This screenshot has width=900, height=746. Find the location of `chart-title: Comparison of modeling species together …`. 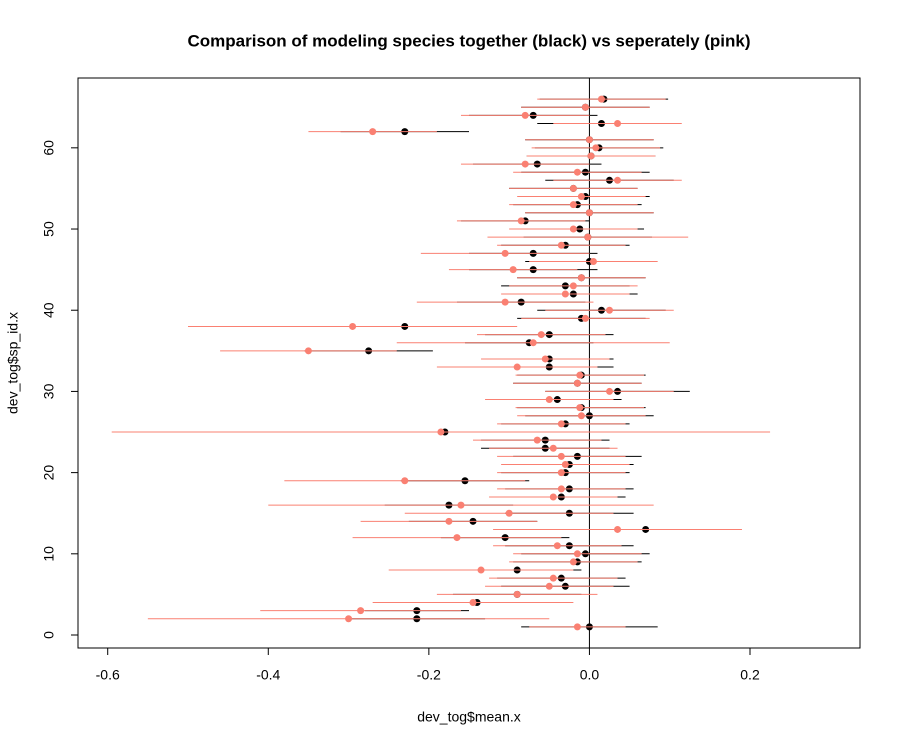

chart-title: Comparison of modeling species together … is located at coordinates (468, 40).